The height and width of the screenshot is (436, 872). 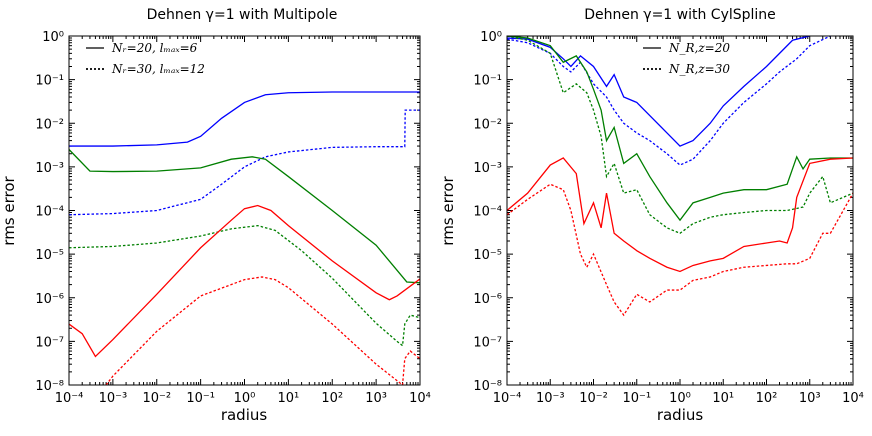 What do you see at coordinates (113, 398) in the screenshot?
I see `multipole-x-tick-label: 10⁻³` at bounding box center [113, 398].